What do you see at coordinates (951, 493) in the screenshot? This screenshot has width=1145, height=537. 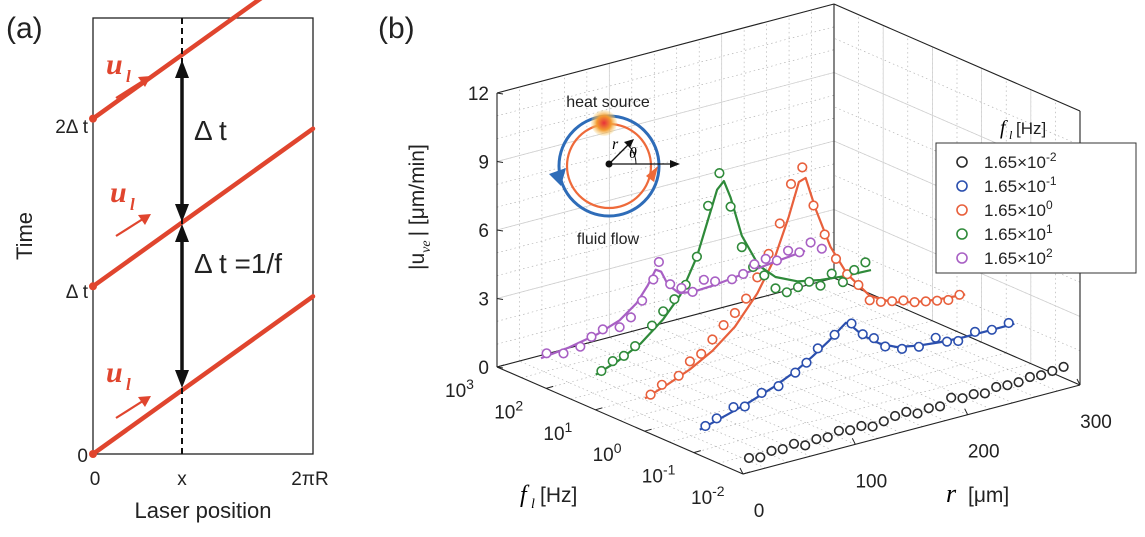 I see `r-label-symbol: r` at bounding box center [951, 493].